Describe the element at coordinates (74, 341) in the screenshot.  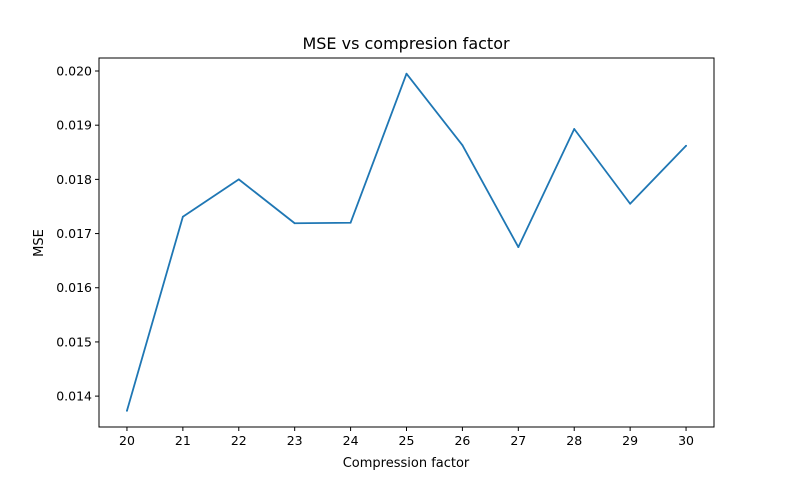
I see `y-tick-label: 0.015` at that location.